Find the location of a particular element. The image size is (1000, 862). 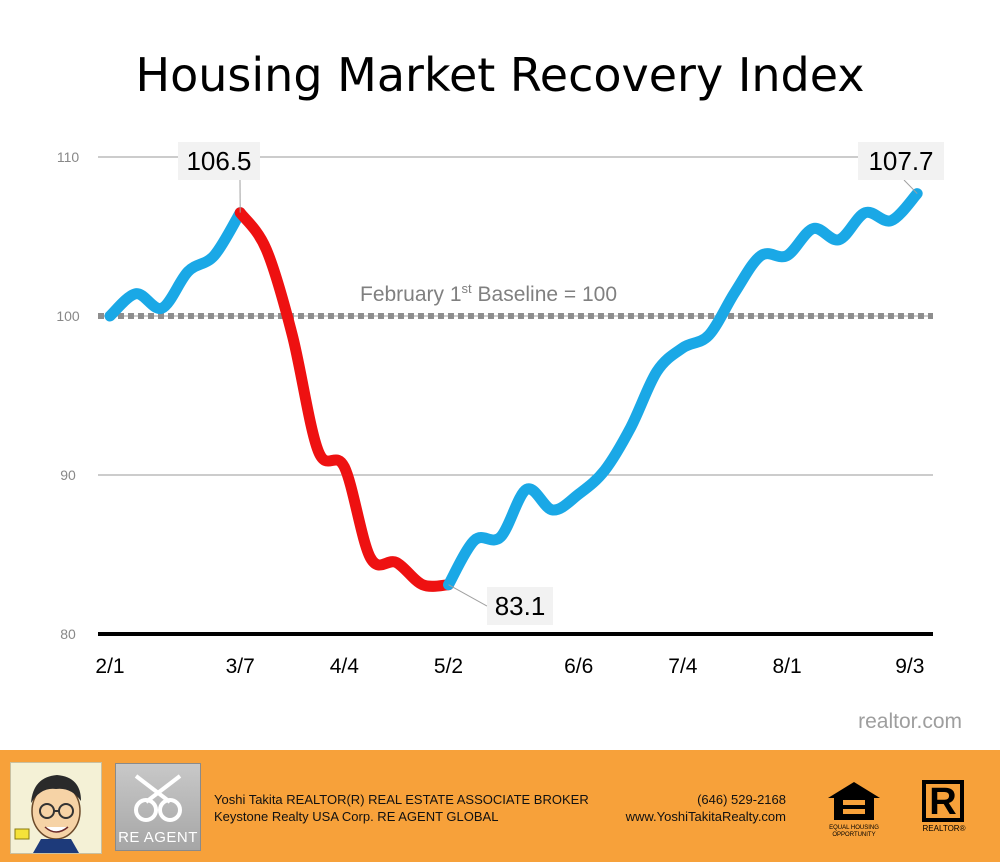

series-line-decline is located at coordinates (344, 399).